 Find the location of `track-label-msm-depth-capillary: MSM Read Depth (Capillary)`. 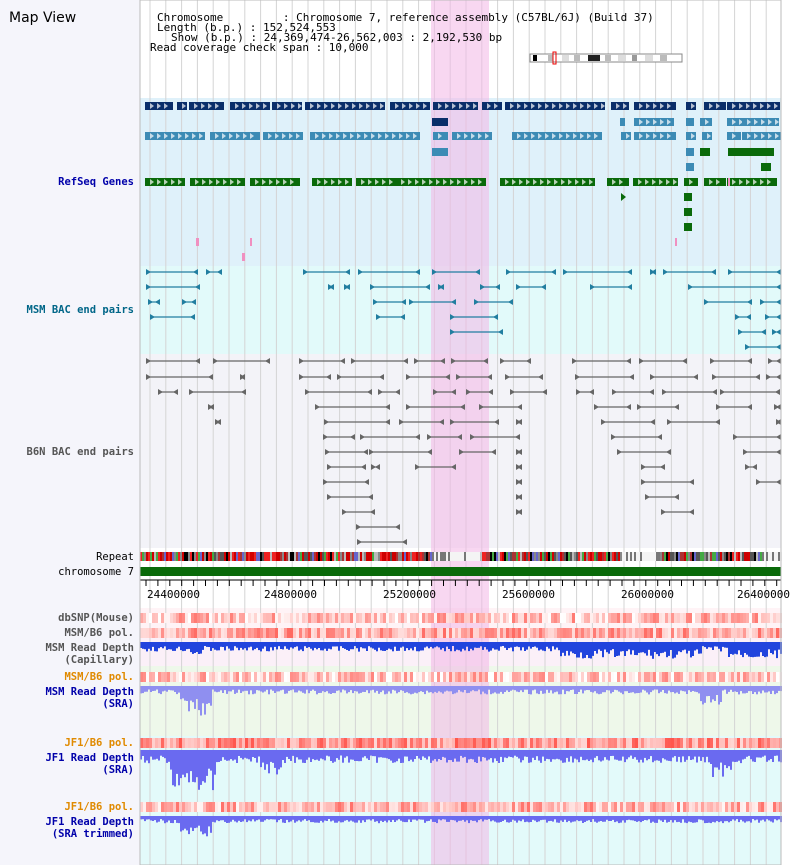

track-label-msm-depth-capillary: MSM Read Depth (Capillary) is located at coordinates (89, 654).